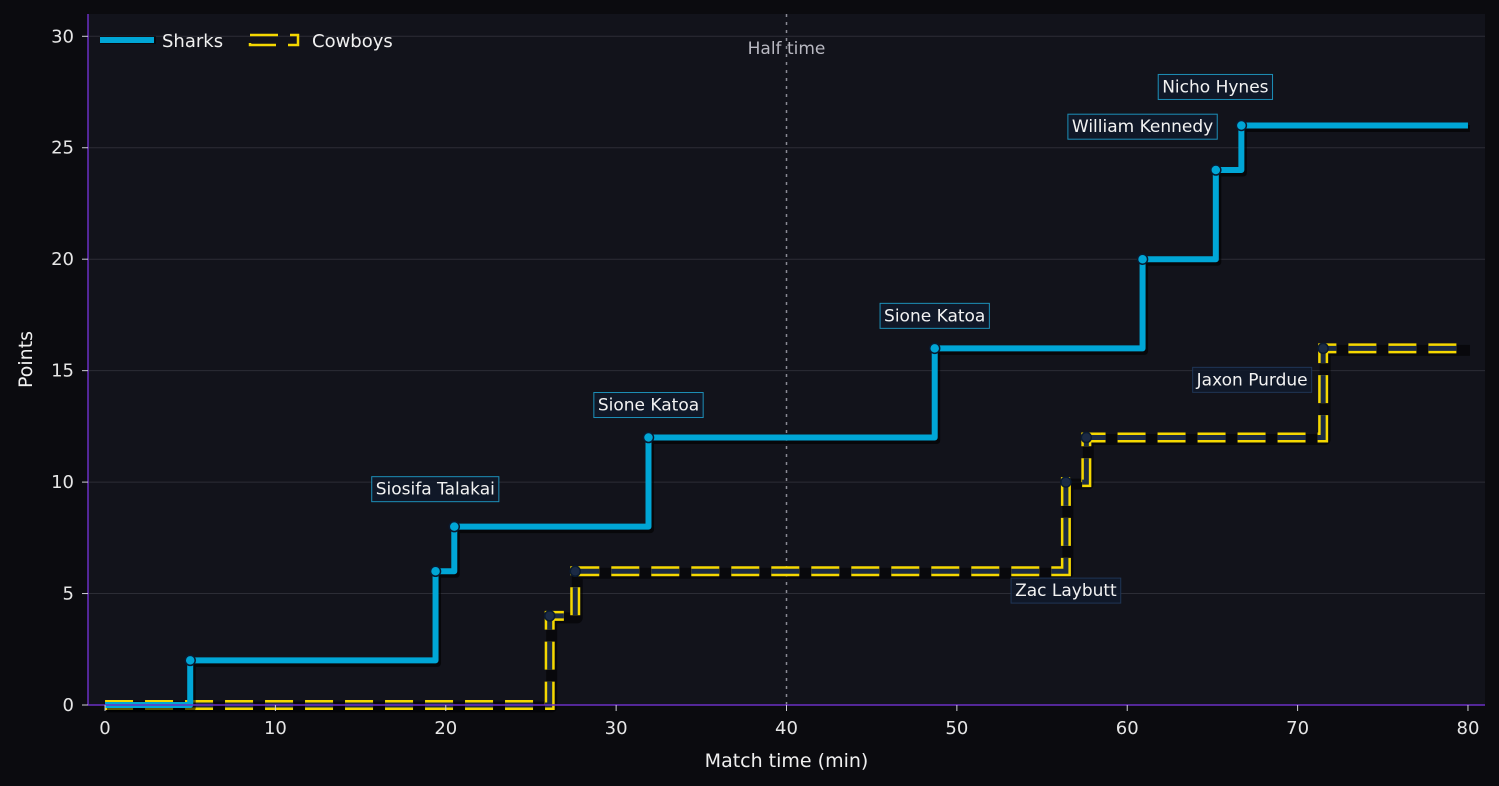  What do you see at coordinates (786, 728) in the screenshot?
I see `x-tick-label: 40` at bounding box center [786, 728].